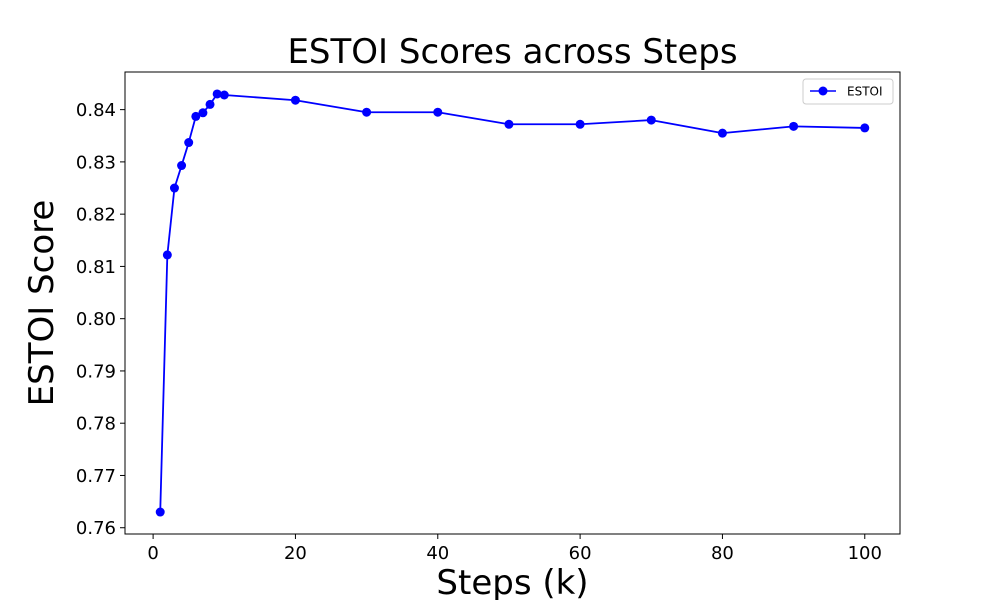 This screenshot has width=1000, height=600. What do you see at coordinates (96, 476) in the screenshot?
I see `y-tick-label: 0.77` at bounding box center [96, 476].